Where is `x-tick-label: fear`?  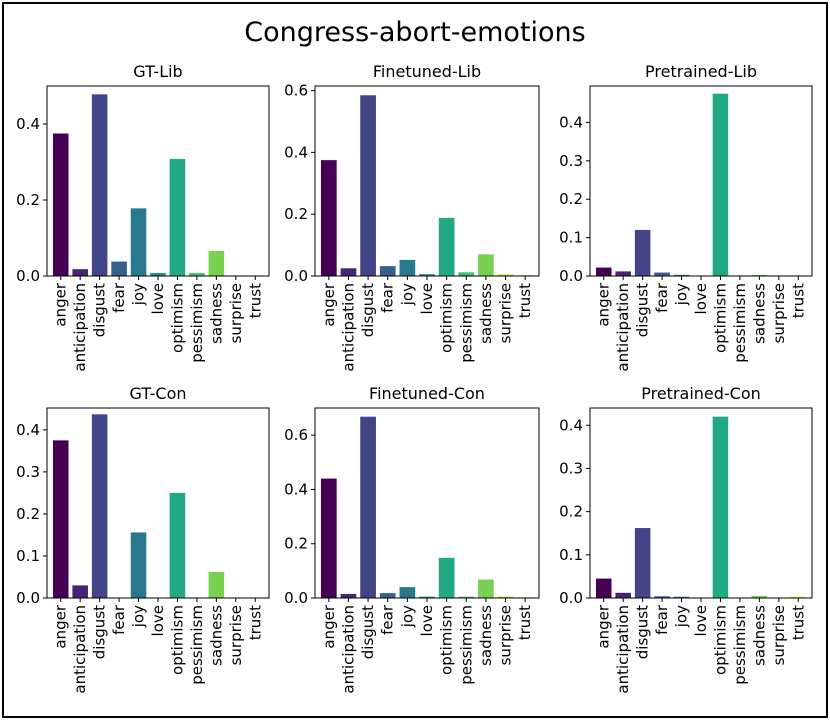 x-tick-label: fear is located at coordinates (388, 297).